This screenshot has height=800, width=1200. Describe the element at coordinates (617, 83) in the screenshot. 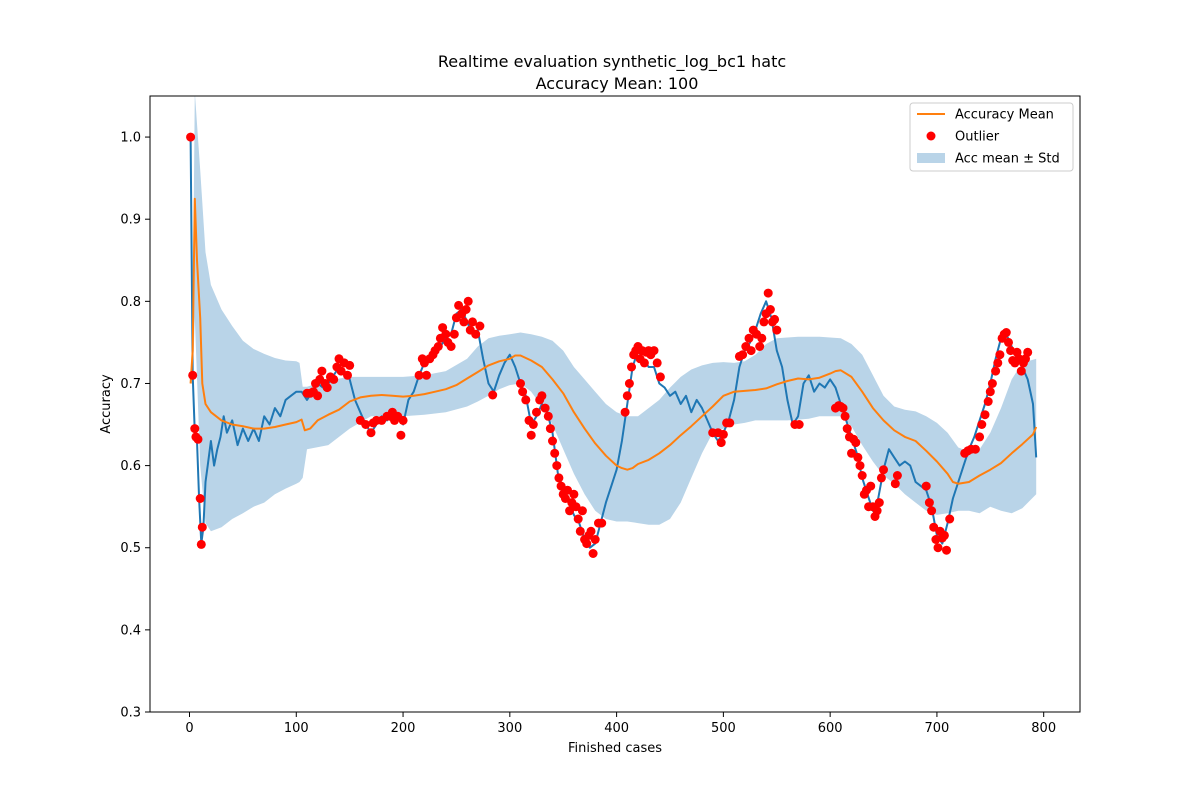

I see `chart-subtitle: Accuracy Mean: 100` at that location.